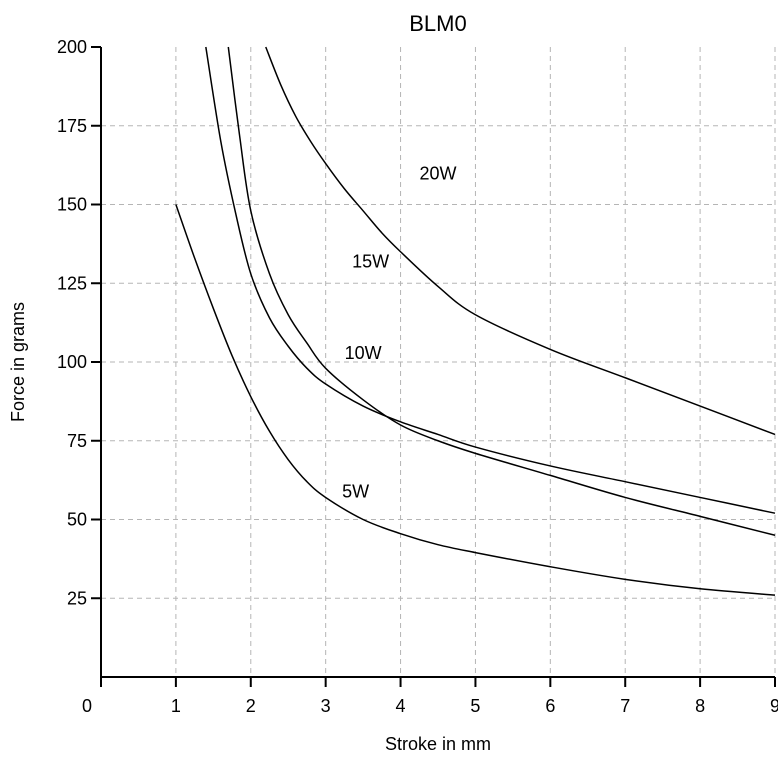 This screenshot has height=759, width=778. I want to click on y-tick-label: 200, so click(72, 47).